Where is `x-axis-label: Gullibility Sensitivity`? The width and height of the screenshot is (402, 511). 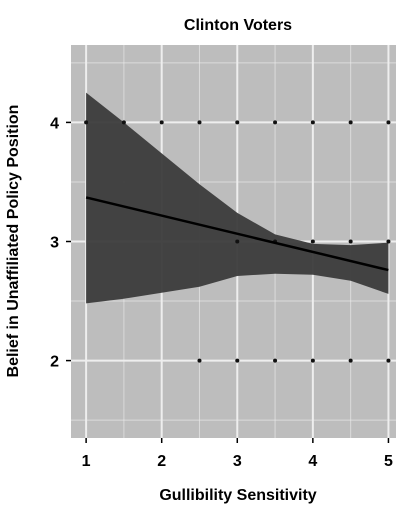
x-axis-label: Gullibility Sensitivity is located at coordinates (237, 495).